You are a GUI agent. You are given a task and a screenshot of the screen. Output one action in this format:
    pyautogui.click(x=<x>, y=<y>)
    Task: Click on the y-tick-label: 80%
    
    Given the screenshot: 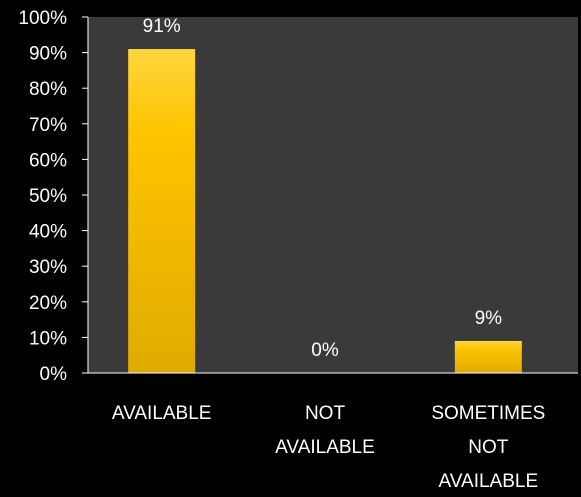 What is the action you would take?
    pyautogui.click(x=48, y=89)
    